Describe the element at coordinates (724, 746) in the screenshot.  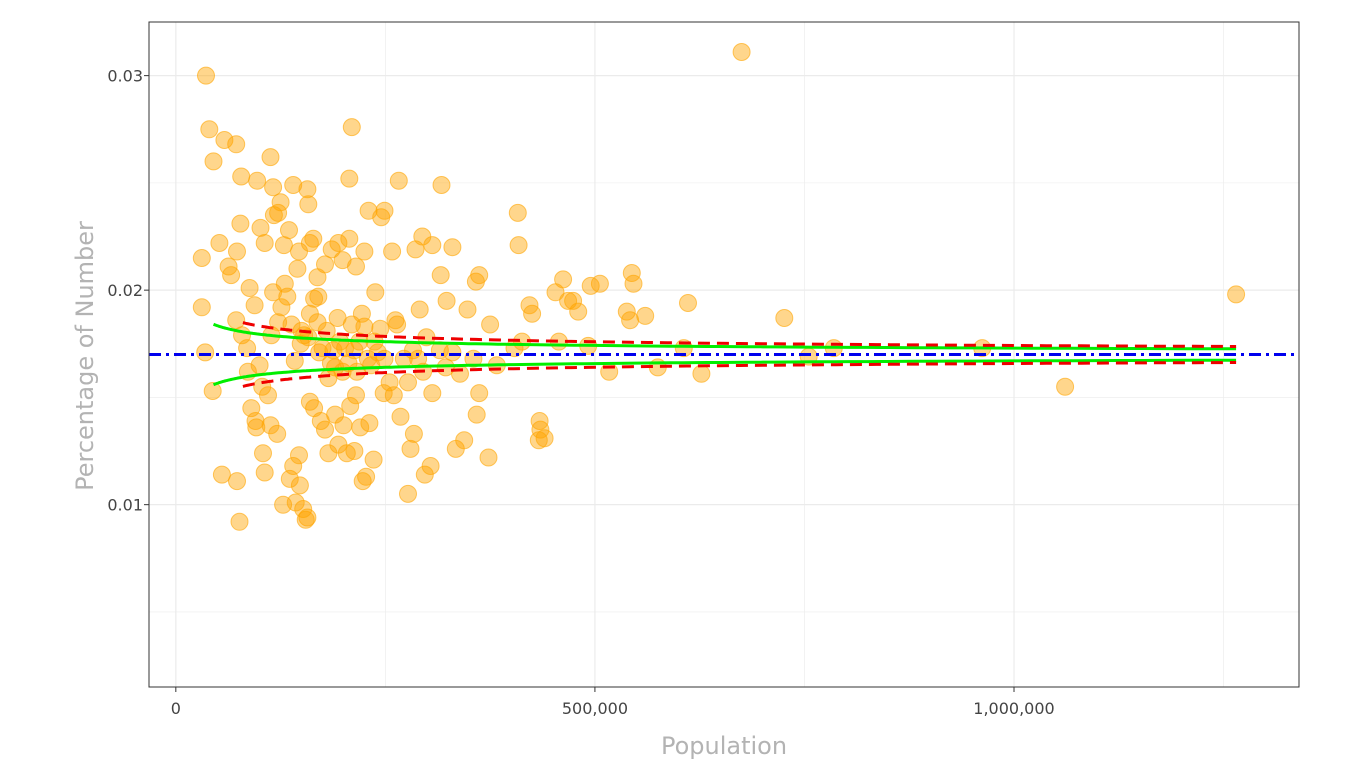
I see `x-axis-title: Population` at that location.